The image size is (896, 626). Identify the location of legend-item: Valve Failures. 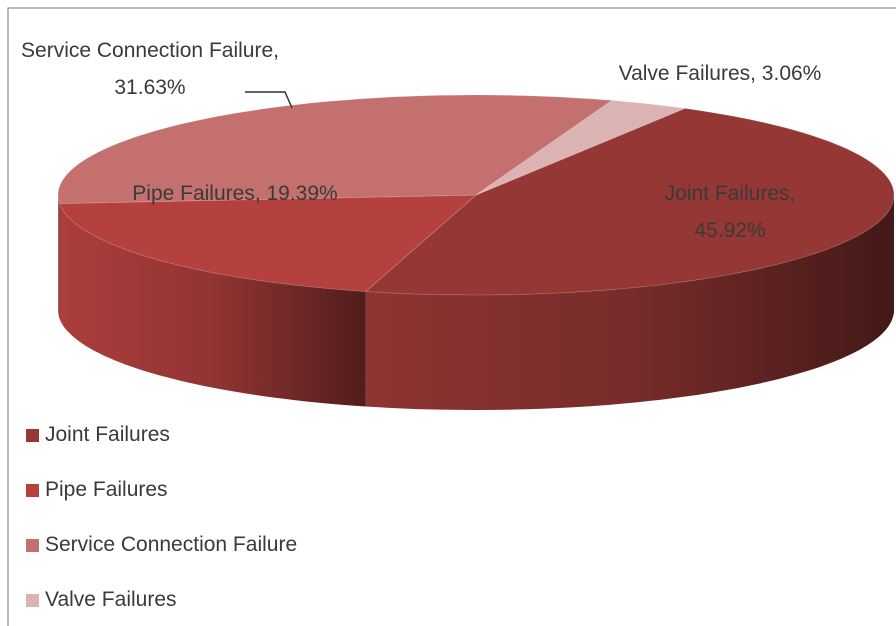
(101, 600).